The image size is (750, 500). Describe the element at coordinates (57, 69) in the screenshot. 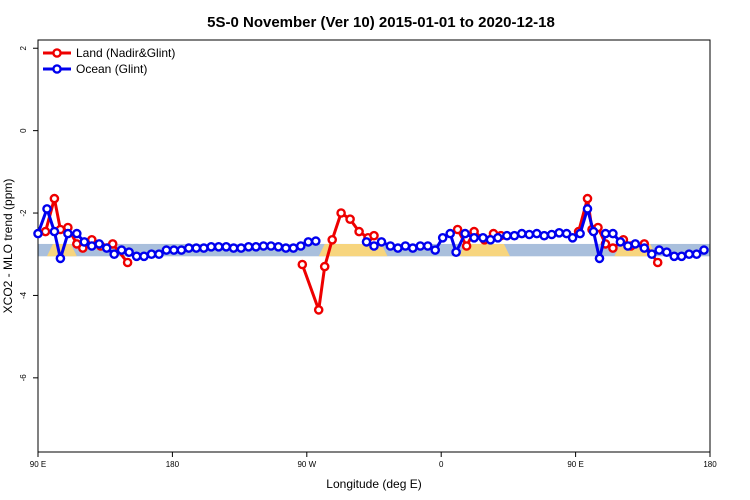

I see `legend-swatch-point` at that location.